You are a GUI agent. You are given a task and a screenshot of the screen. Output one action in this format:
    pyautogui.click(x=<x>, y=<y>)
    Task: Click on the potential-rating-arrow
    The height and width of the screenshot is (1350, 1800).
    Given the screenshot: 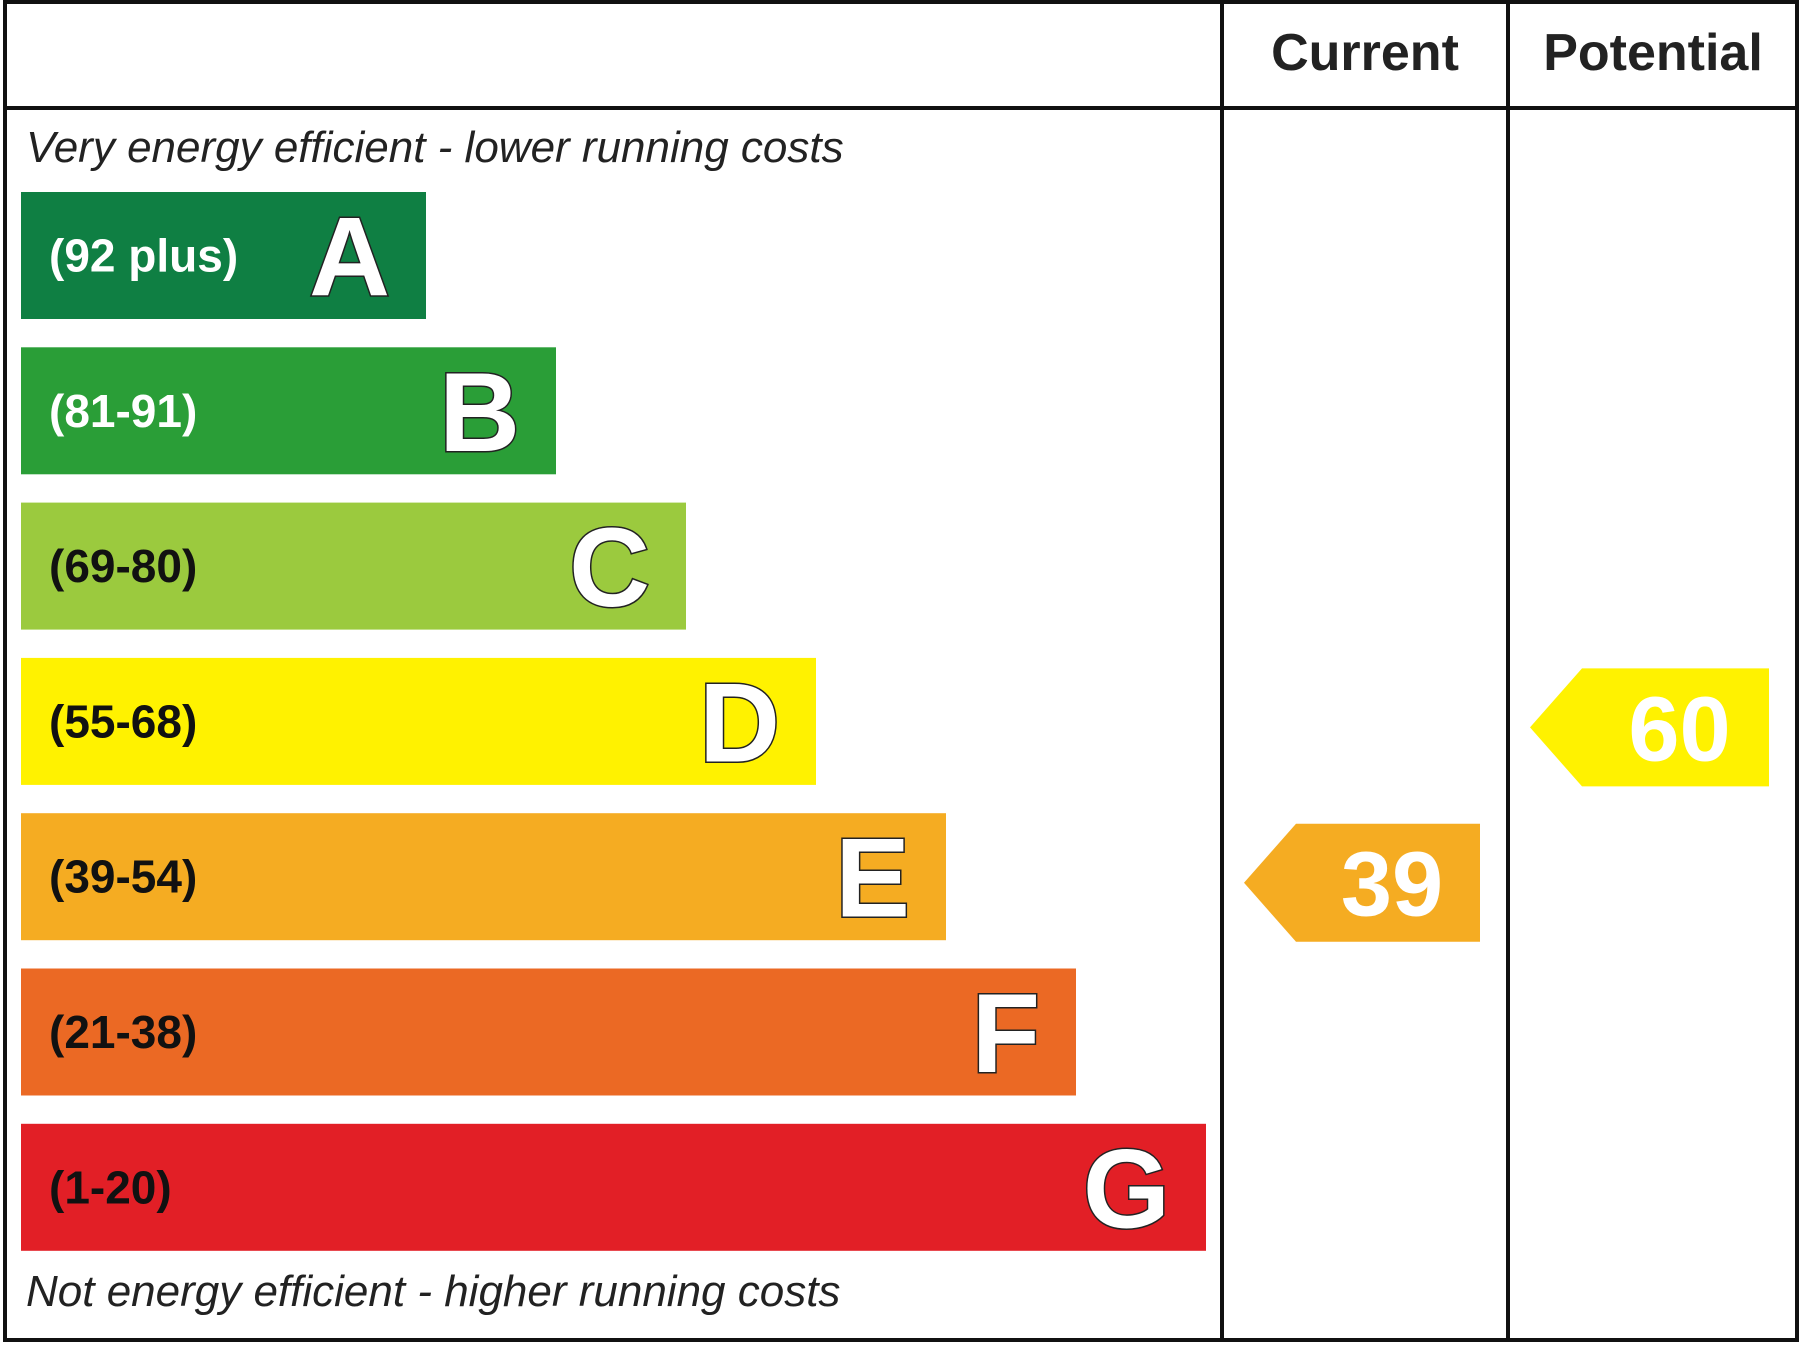 What is the action you would take?
    pyautogui.click(x=1649, y=727)
    